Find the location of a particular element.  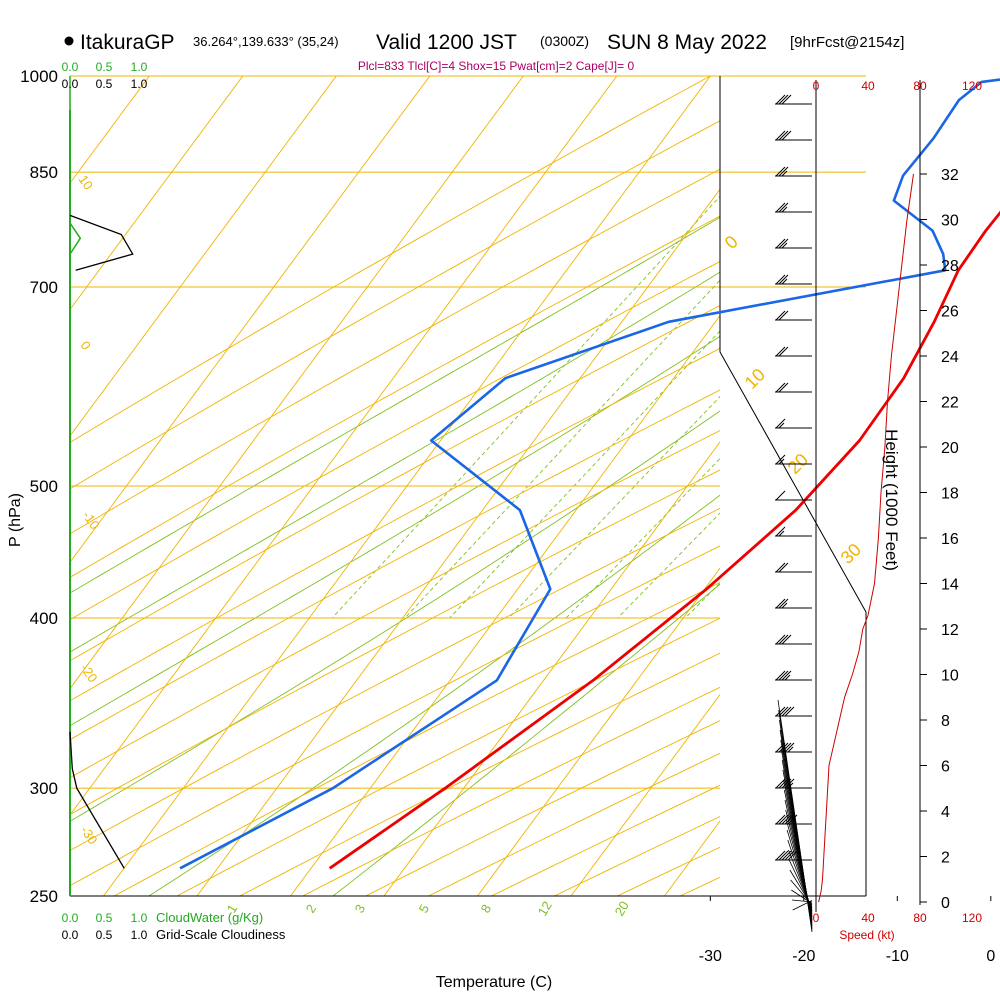

pressure-tick-label: 700 is located at coordinates (44, 287).